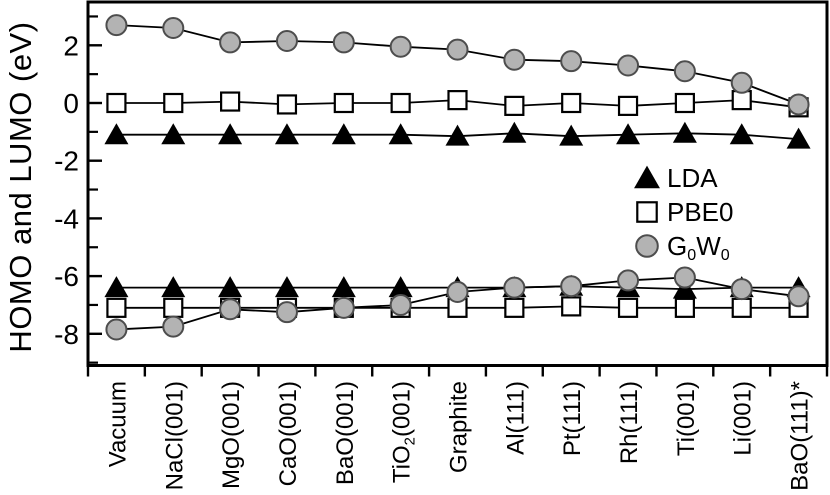 The image size is (830, 495). I want to click on legend-label: PBE0, so click(700, 212).